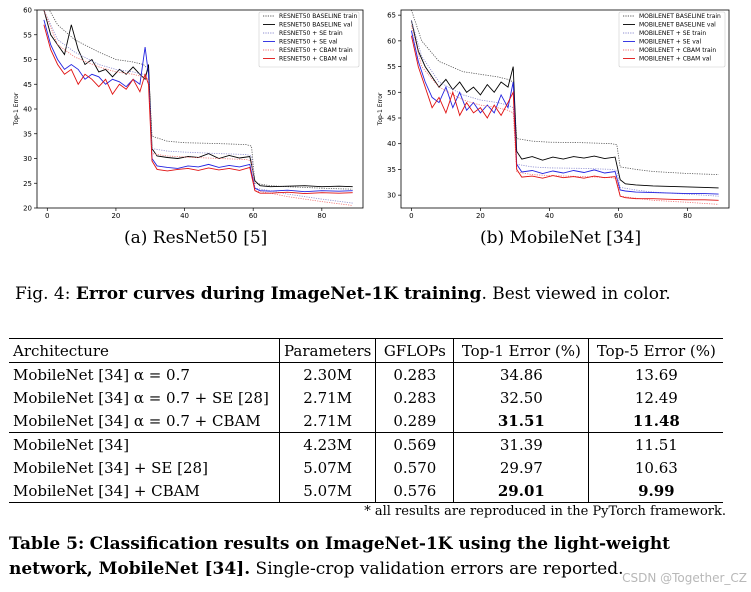 The image size is (751, 592). Describe the element at coordinates (391, 67) in the screenshot. I see `y-tick-label: 55` at that location.